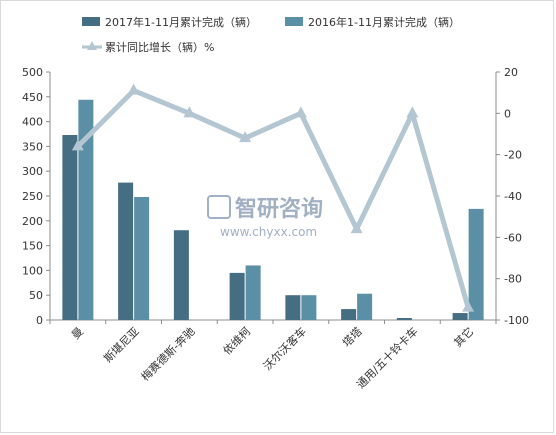 The image size is (556, 435). What do you see at coordinates (167, 353) in the screenshot?
I see `x-category-label: 梅赛德斯-奔驰` at bounding box center [167, 353].